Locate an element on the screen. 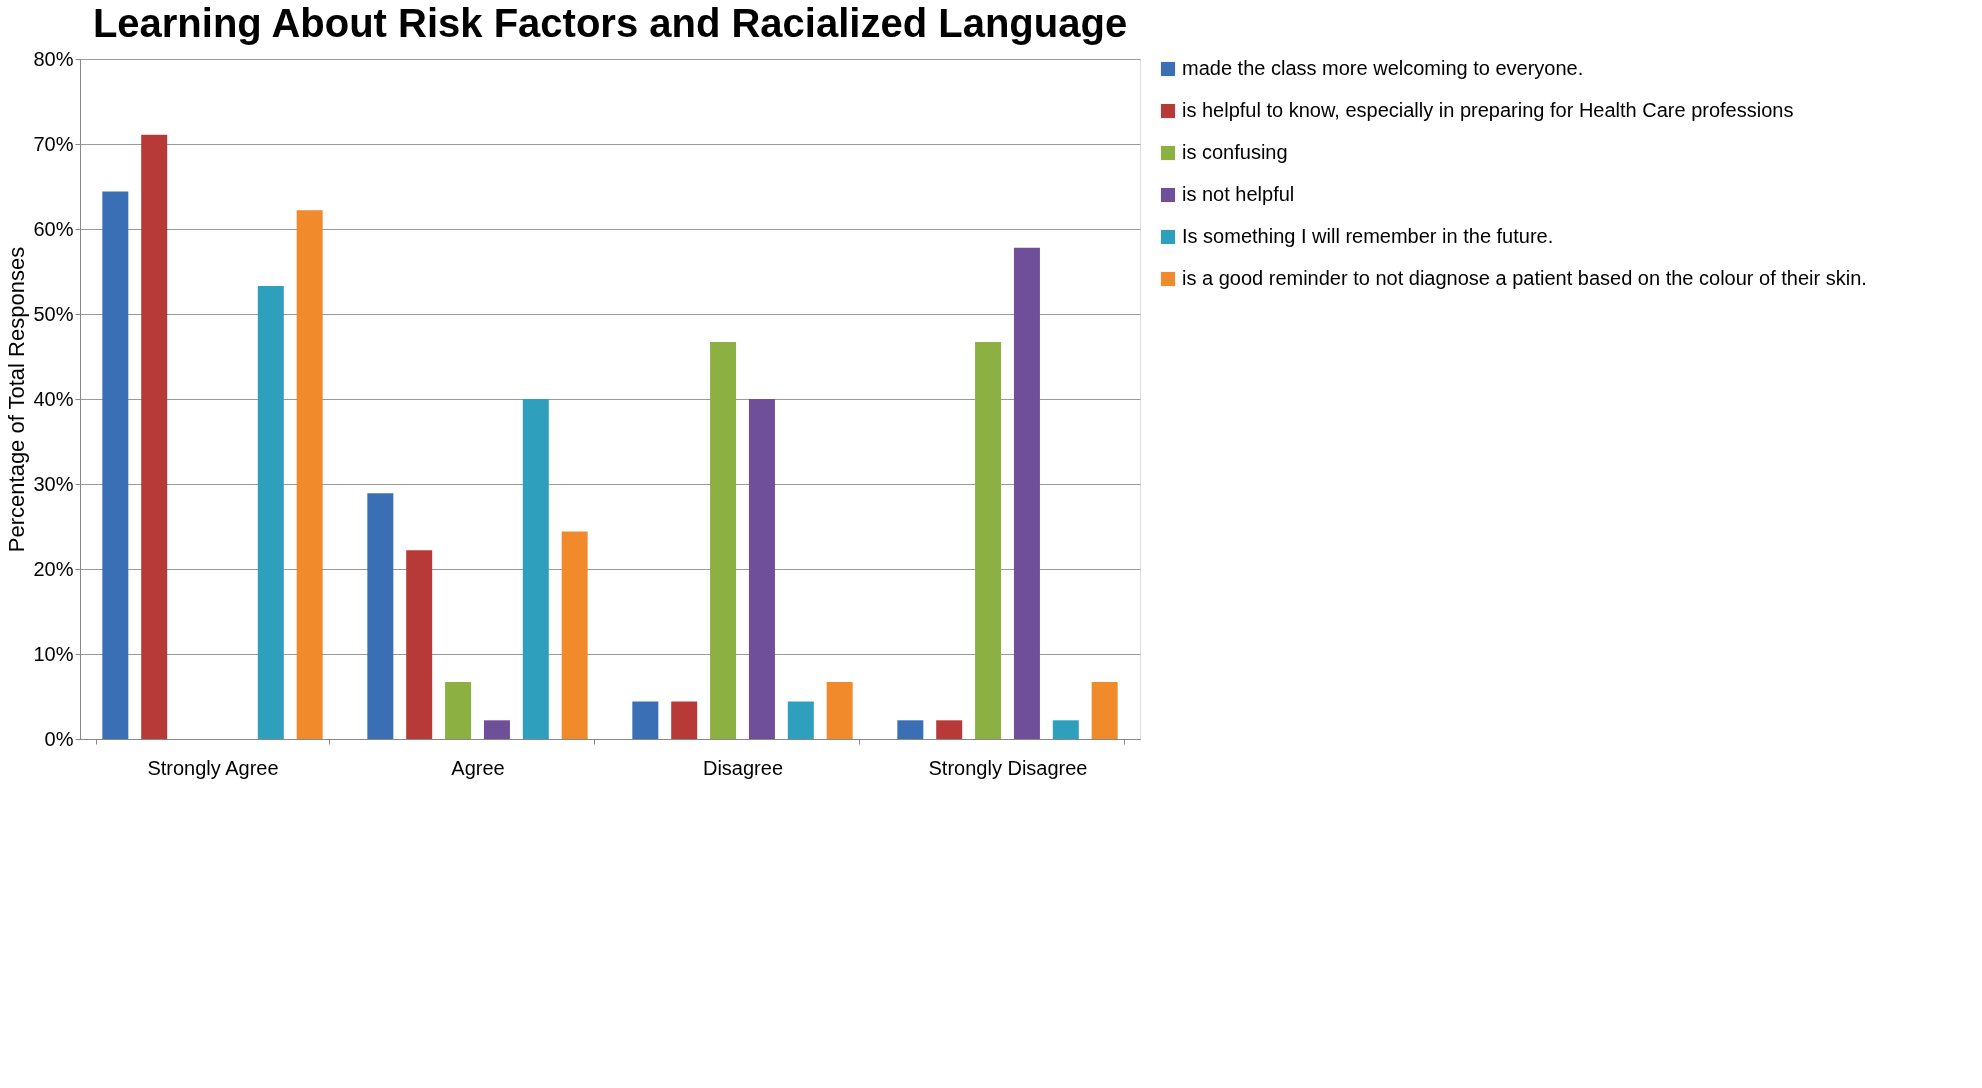 This screenshot has height=1088, width=1982. x-tick-label: Agree is located at coordinates (478, 767).